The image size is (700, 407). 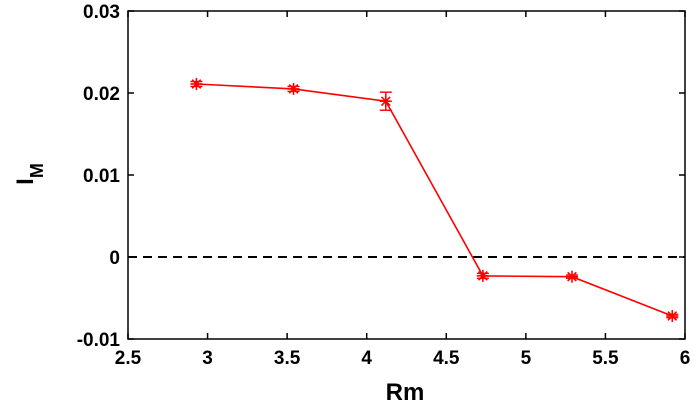 What do you see at coordinates (526, 358) in the screenshot?
I see `x-tick-label: 5` at bounding box center [526, 358].